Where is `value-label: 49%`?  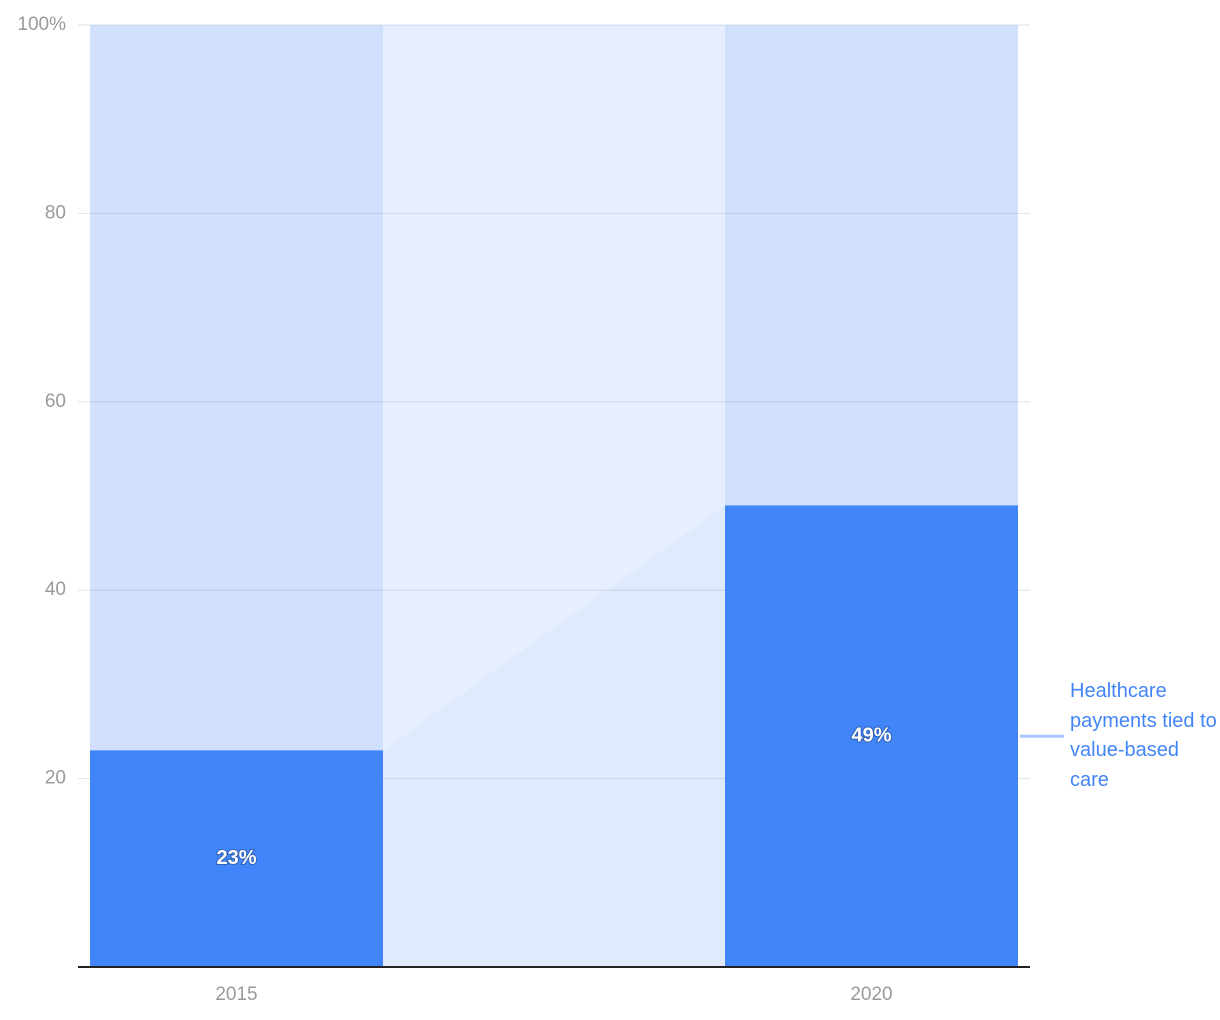 value-label: 49% is located at coordinates (871, 735).